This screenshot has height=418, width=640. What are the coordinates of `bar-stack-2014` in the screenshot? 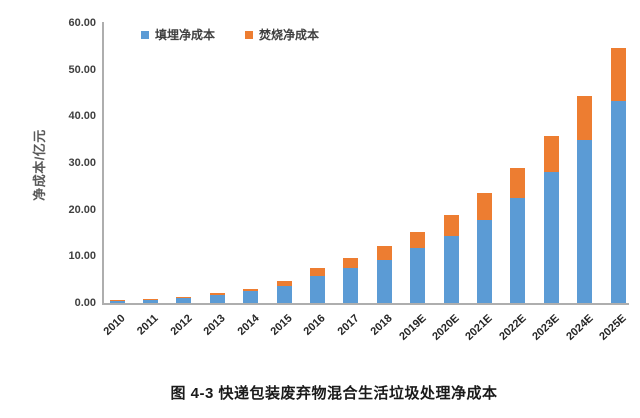 It's located at (251, 295).